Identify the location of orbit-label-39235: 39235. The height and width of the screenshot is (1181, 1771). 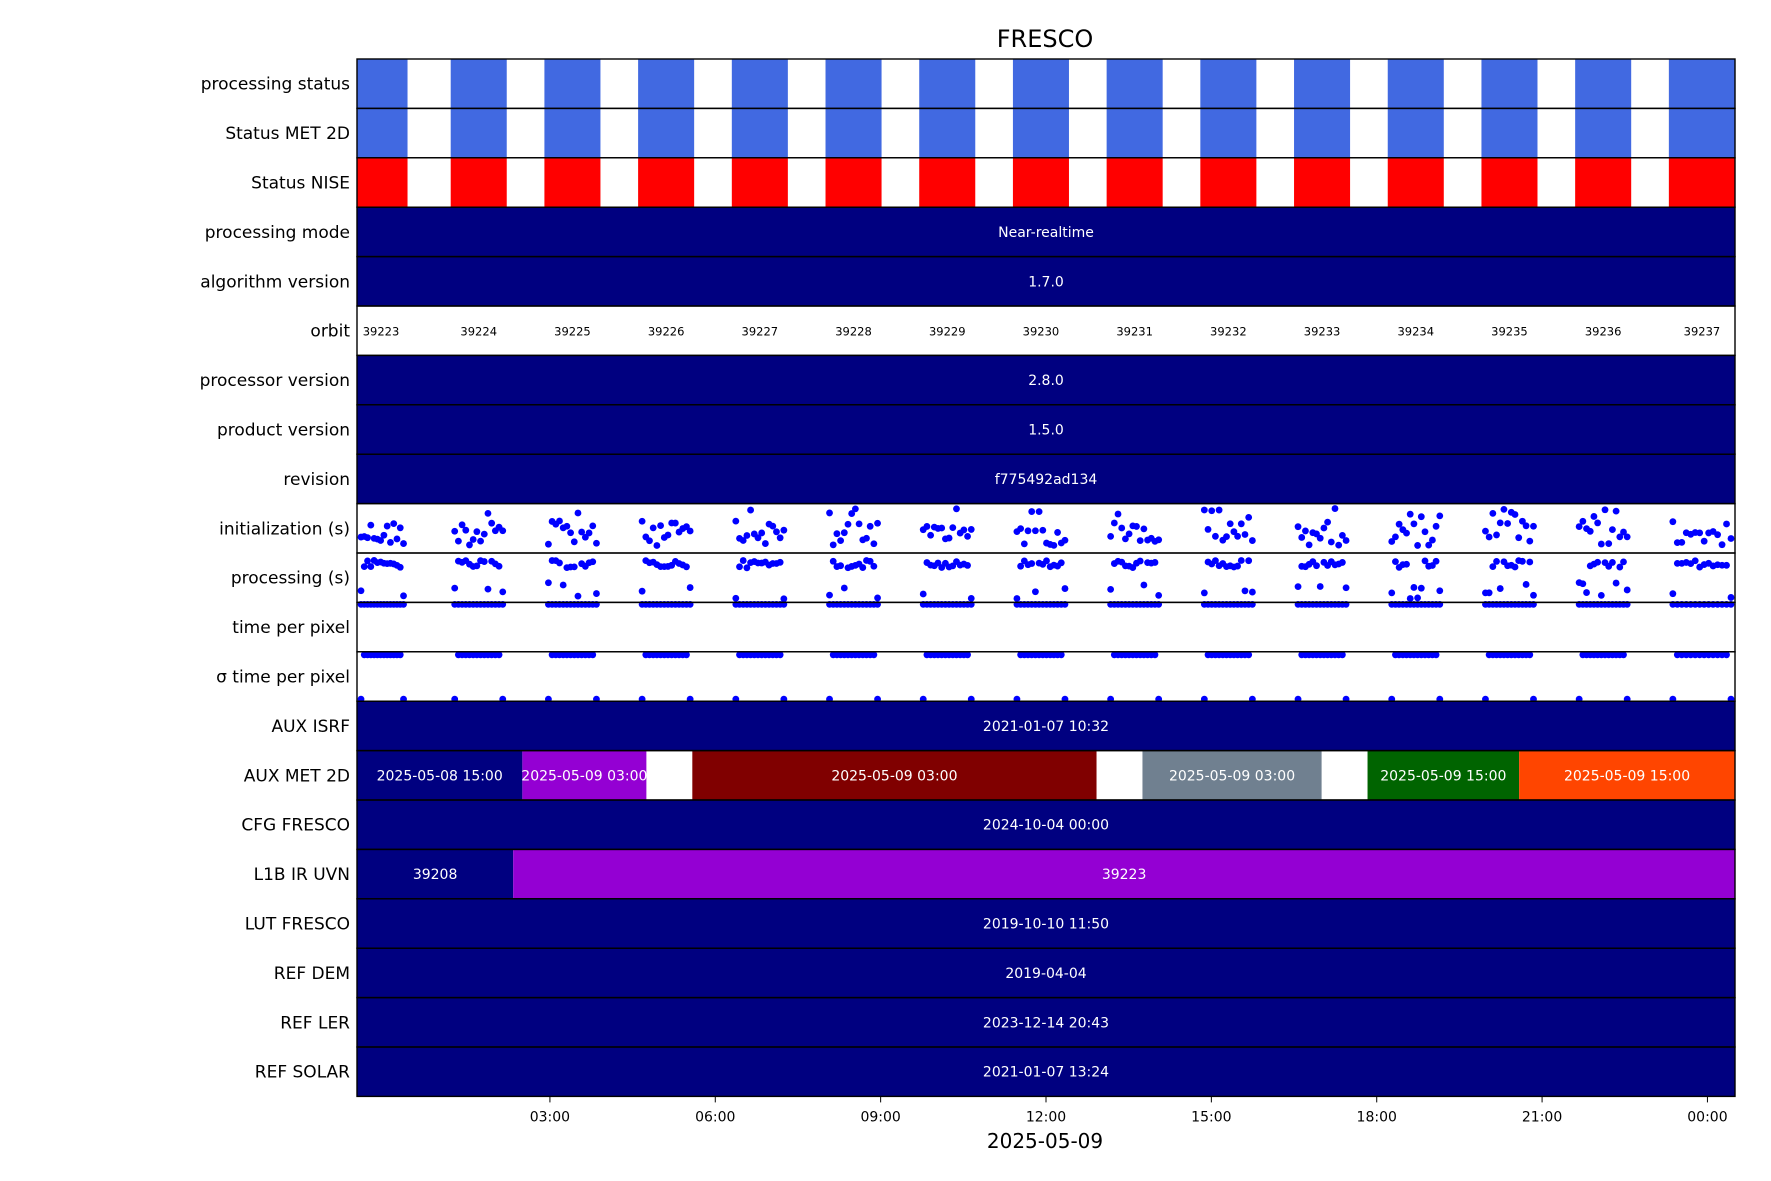
(1509, 332).